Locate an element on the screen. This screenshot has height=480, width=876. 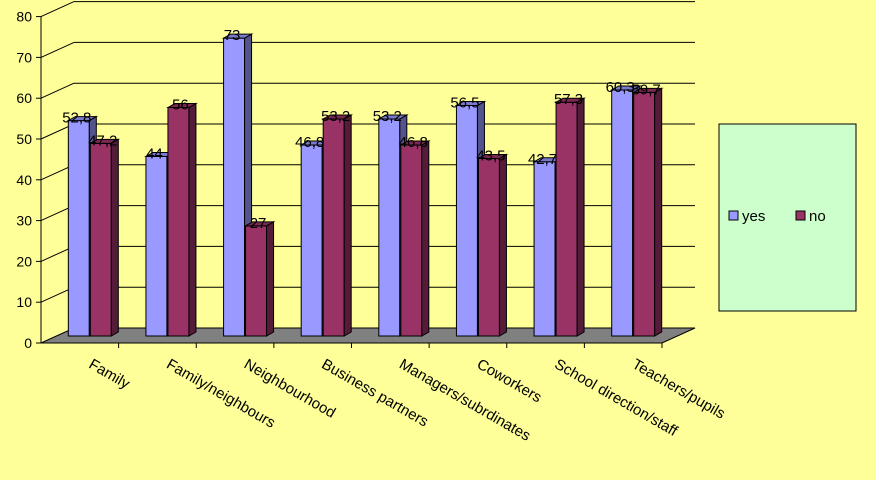
data-label-no: 56 is located at coordinates (180, 105).